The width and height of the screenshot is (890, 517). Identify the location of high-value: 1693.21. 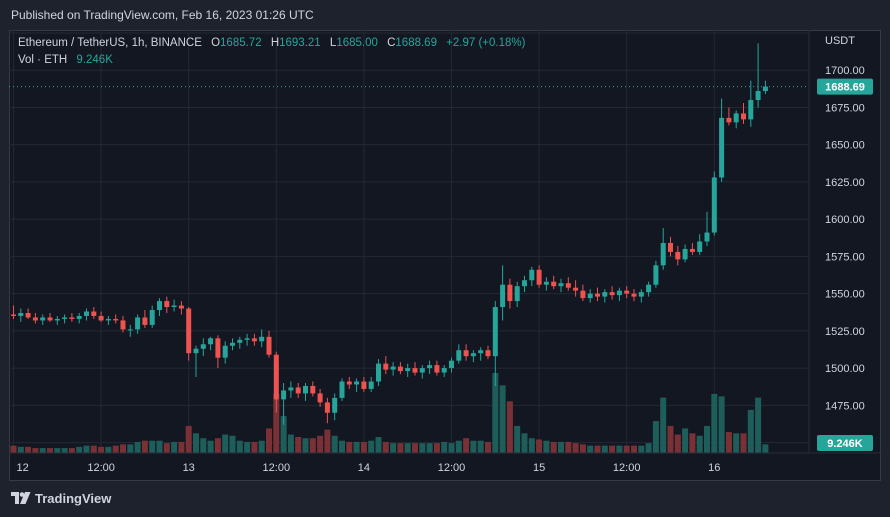
(300, 43).